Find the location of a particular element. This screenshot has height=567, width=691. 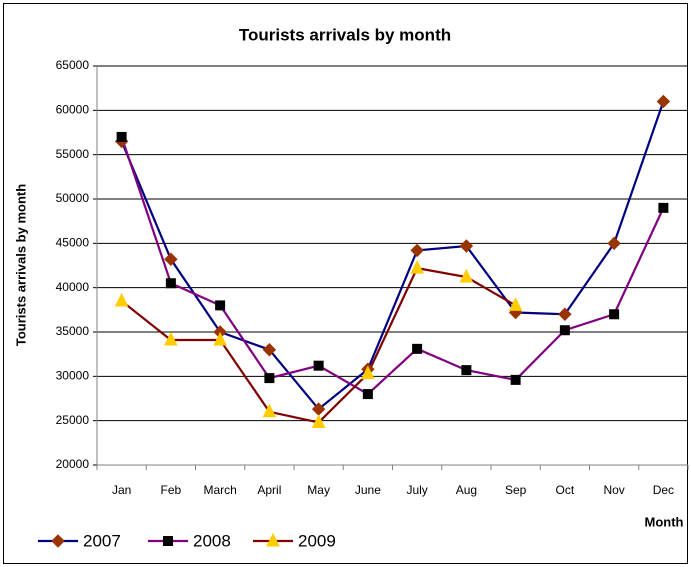

legend-label: 2007 is located at coordinates (102, 540).